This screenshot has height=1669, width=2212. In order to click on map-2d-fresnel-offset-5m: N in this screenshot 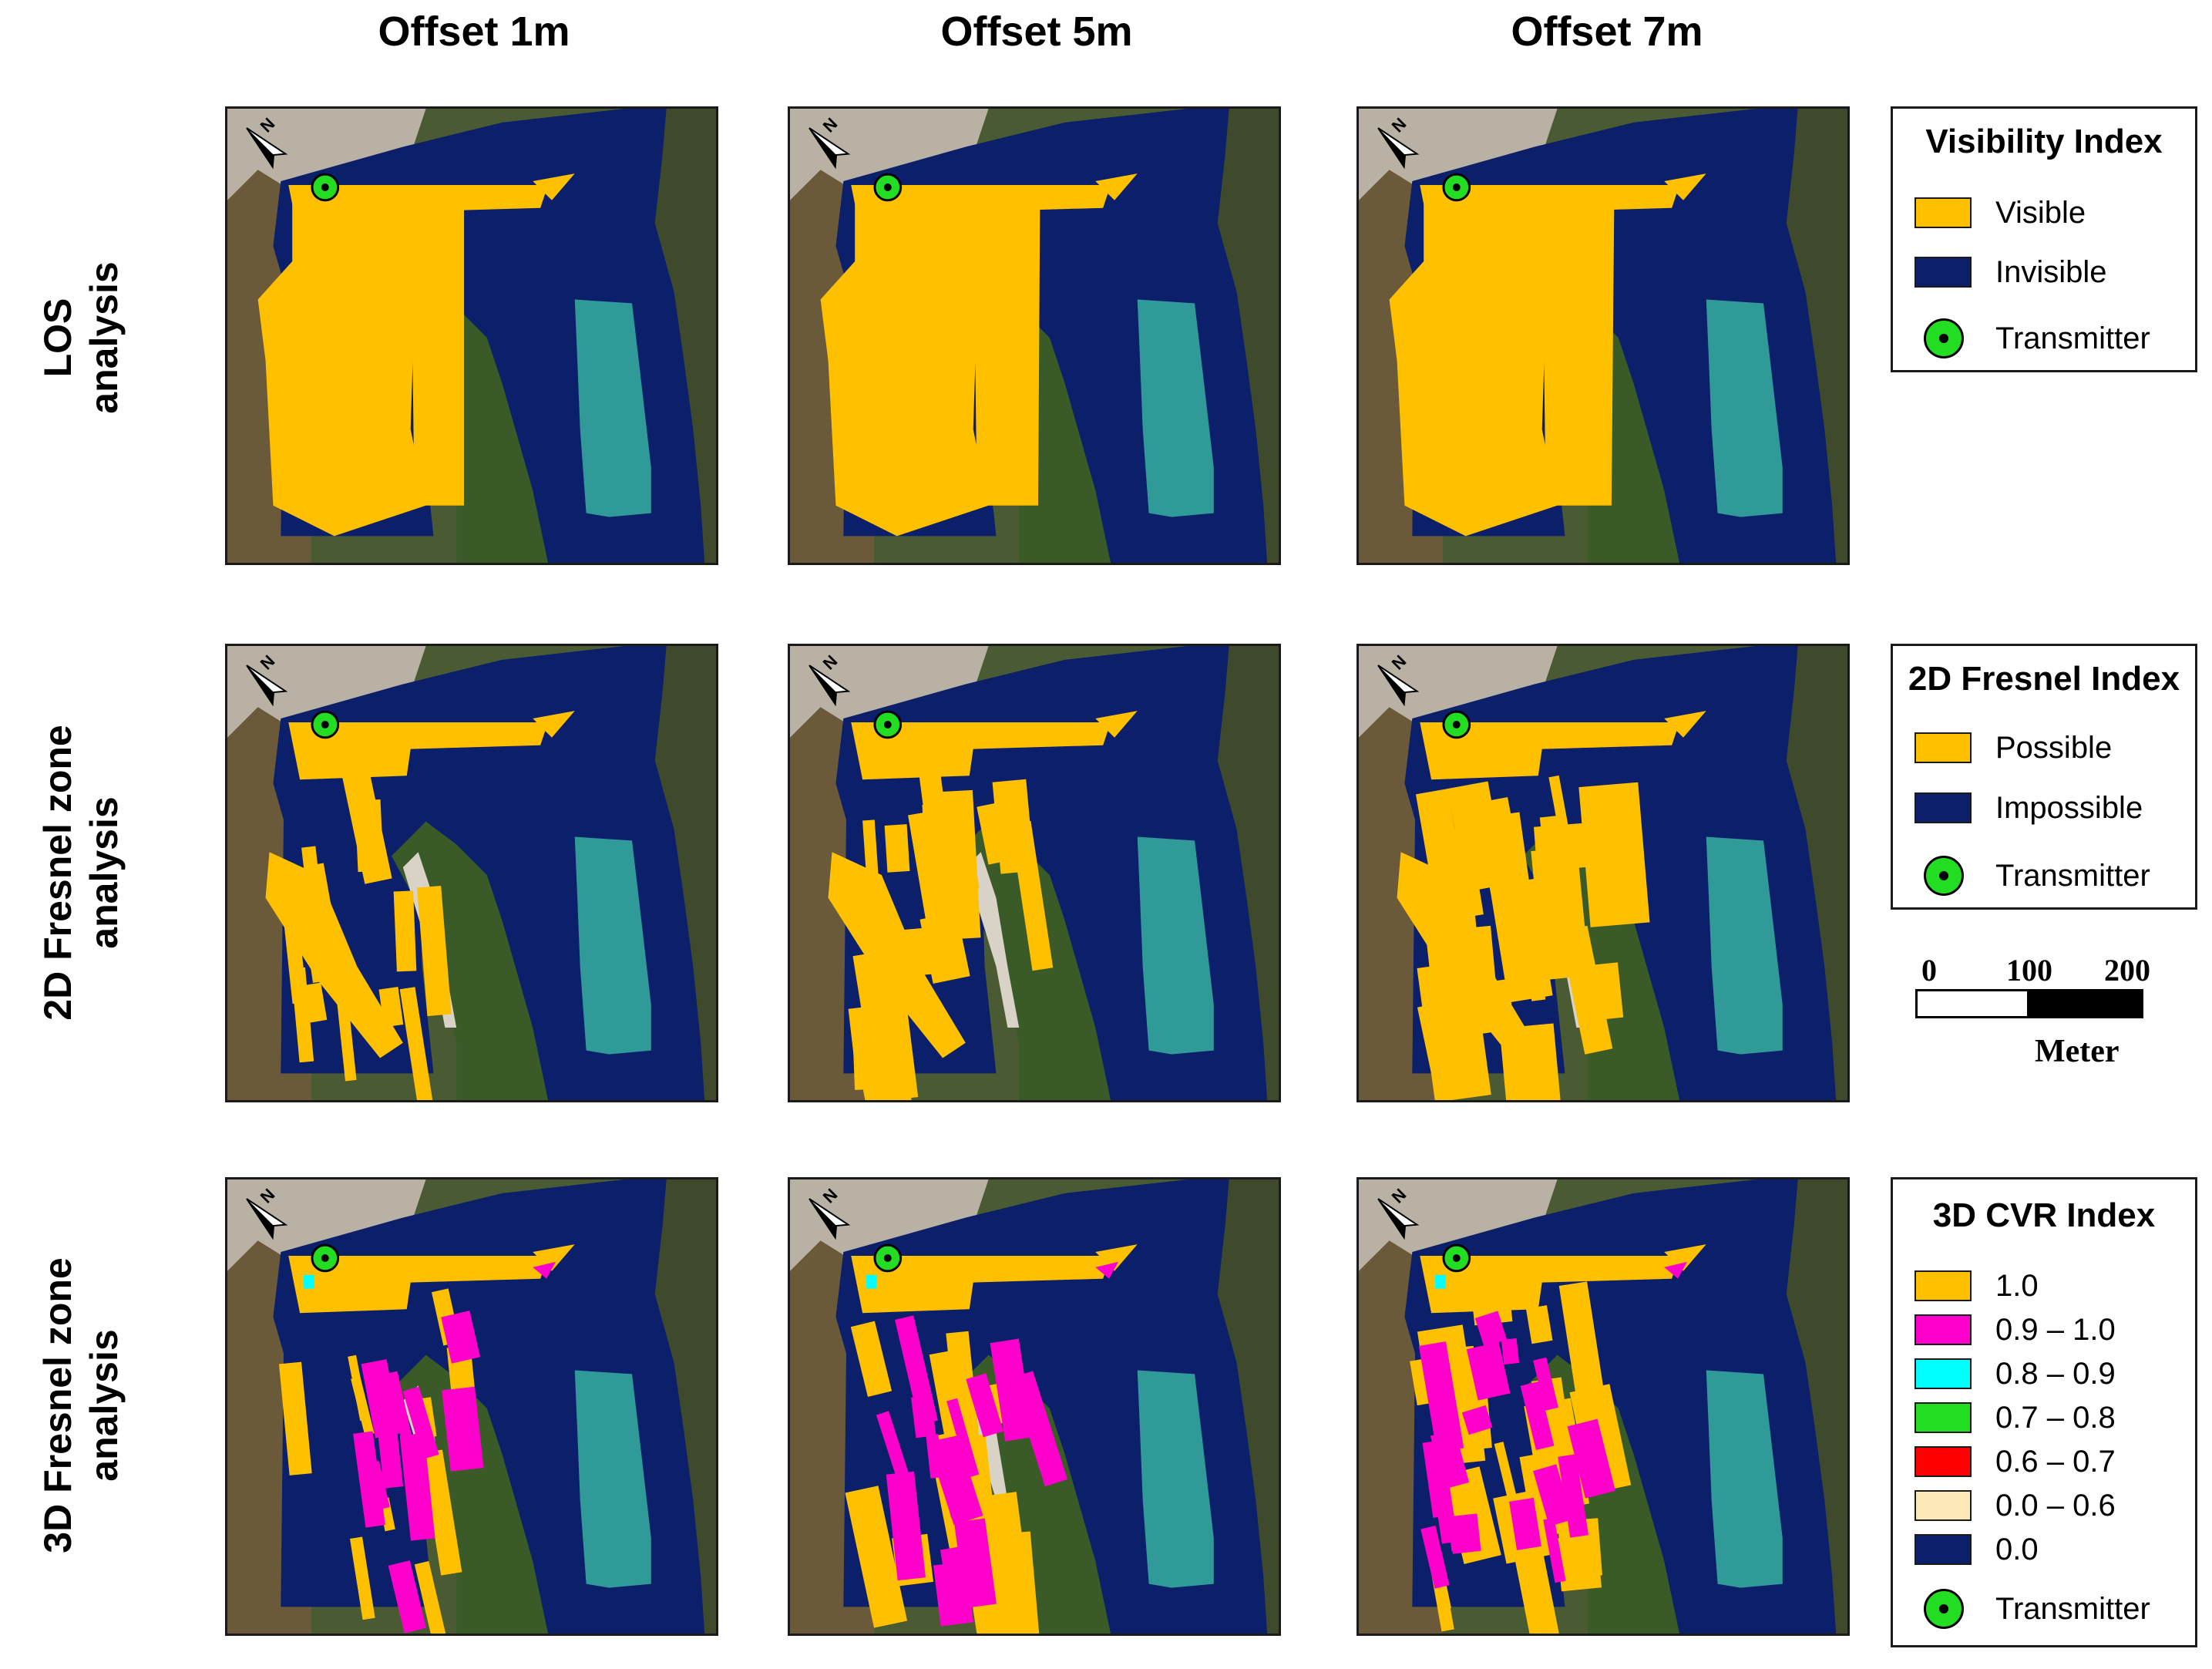, I will do `click(1034, 873)`.